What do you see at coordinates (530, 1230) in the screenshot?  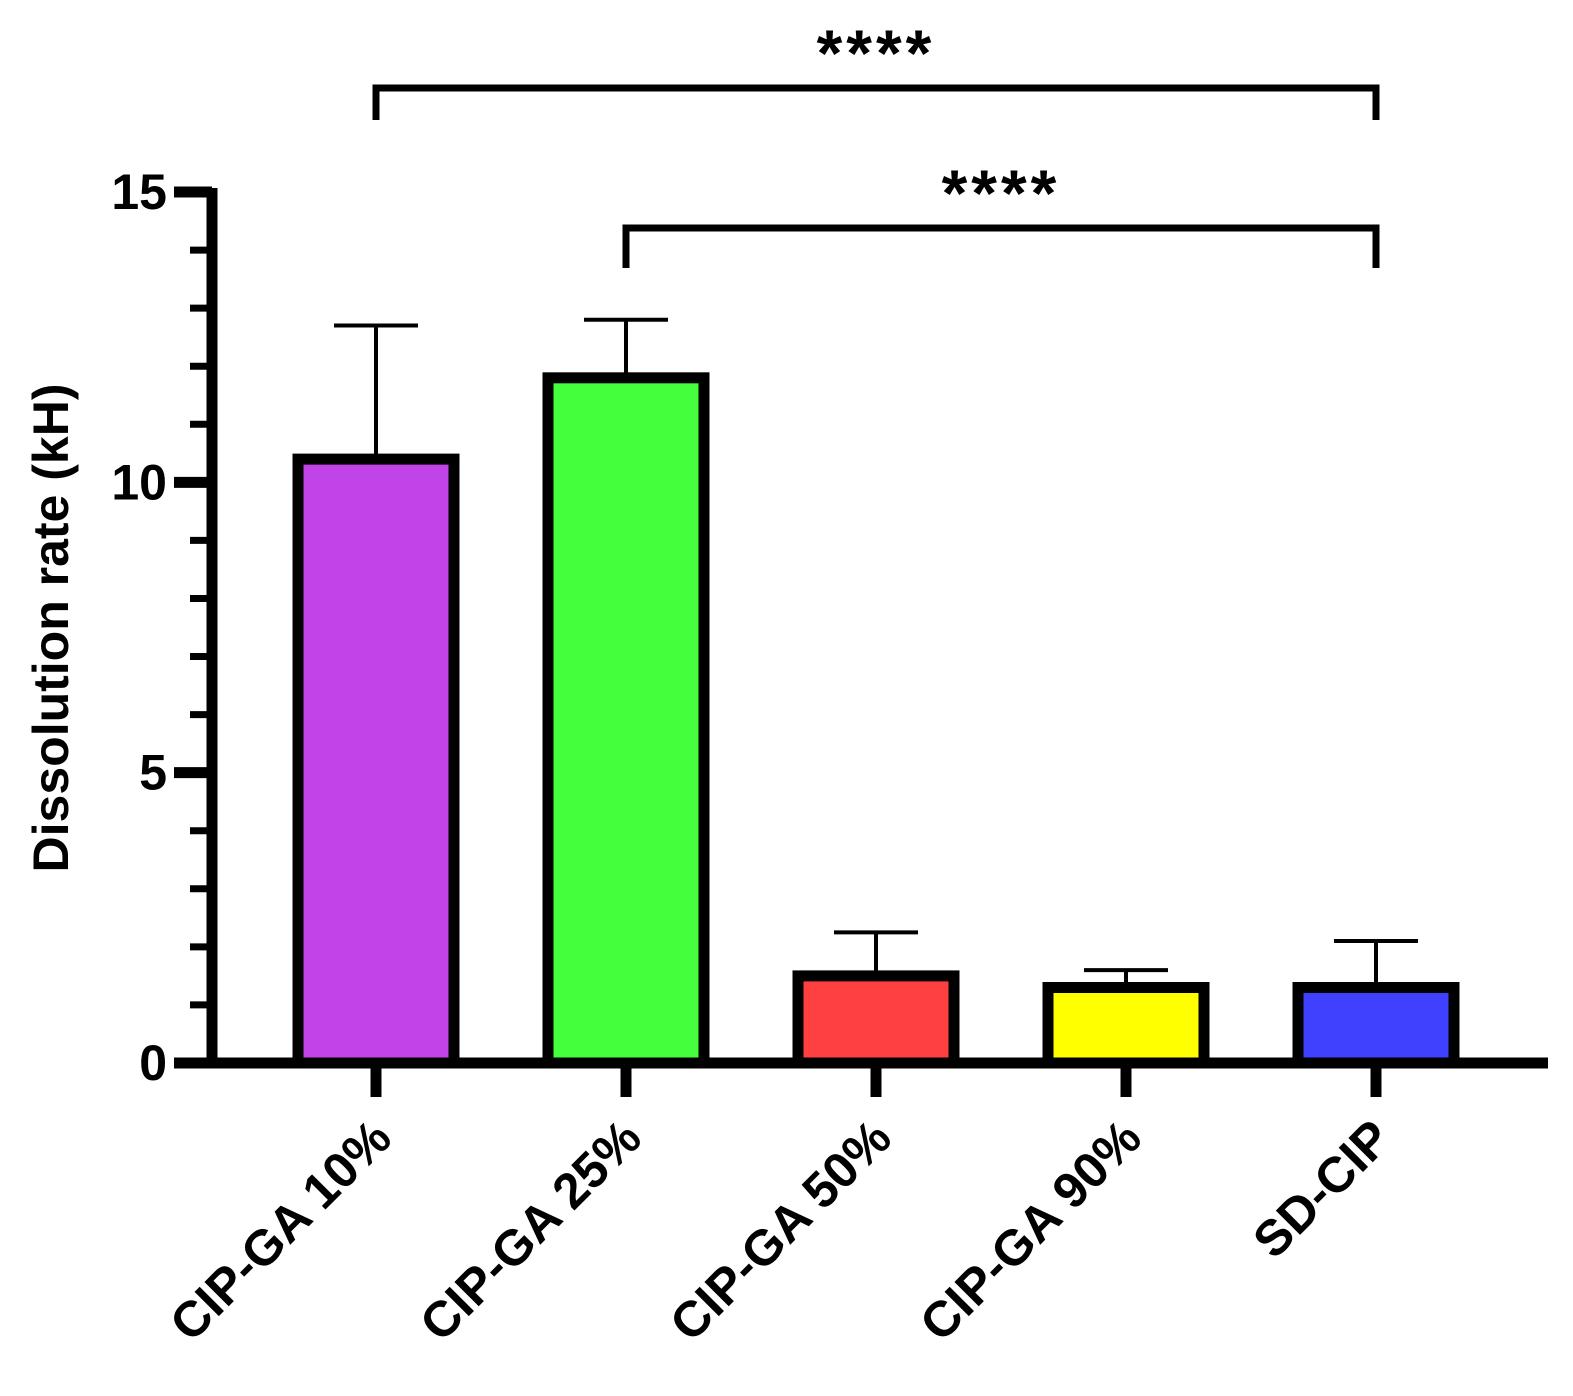 I see `x-tick-label: CIP-GA 25%` at bounding box center [530, 1230].